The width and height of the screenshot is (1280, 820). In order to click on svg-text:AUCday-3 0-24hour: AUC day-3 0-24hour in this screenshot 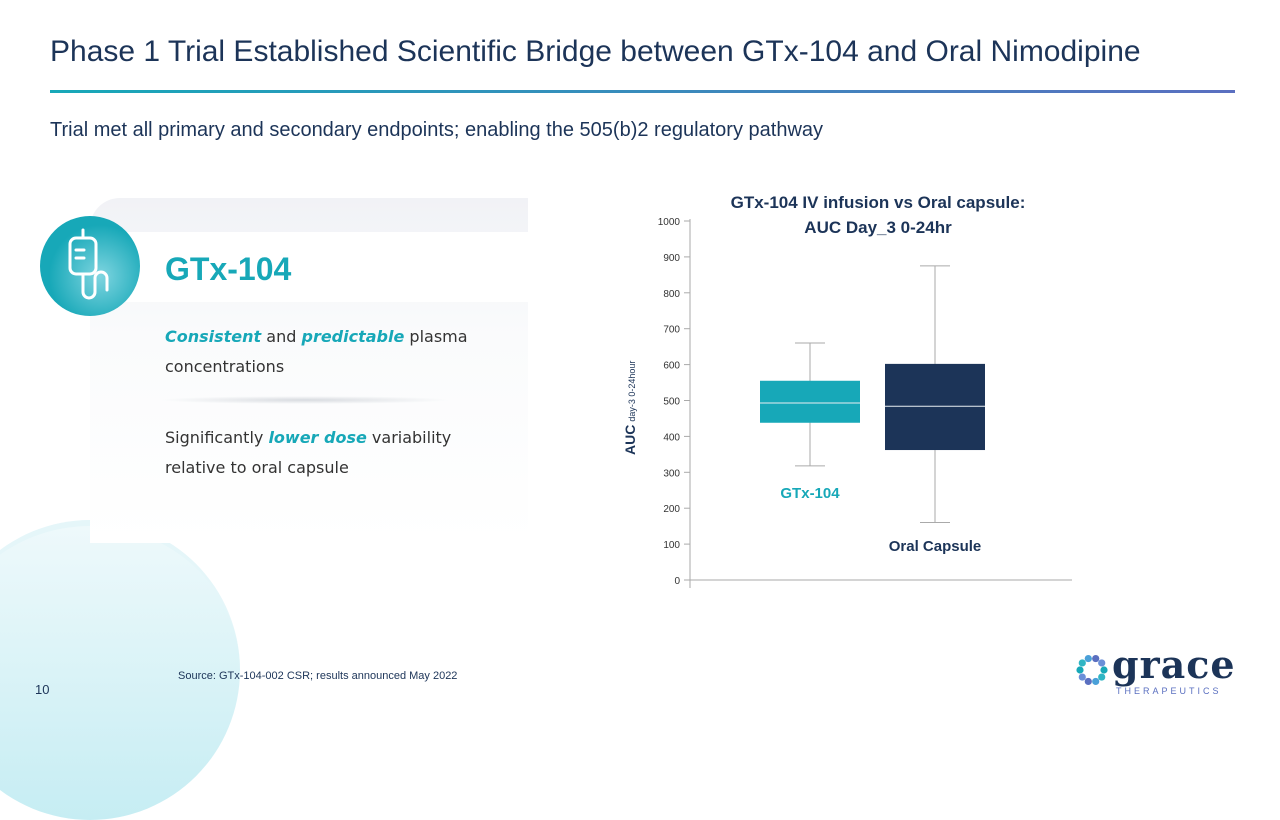, I will do `click(630, 408)`.